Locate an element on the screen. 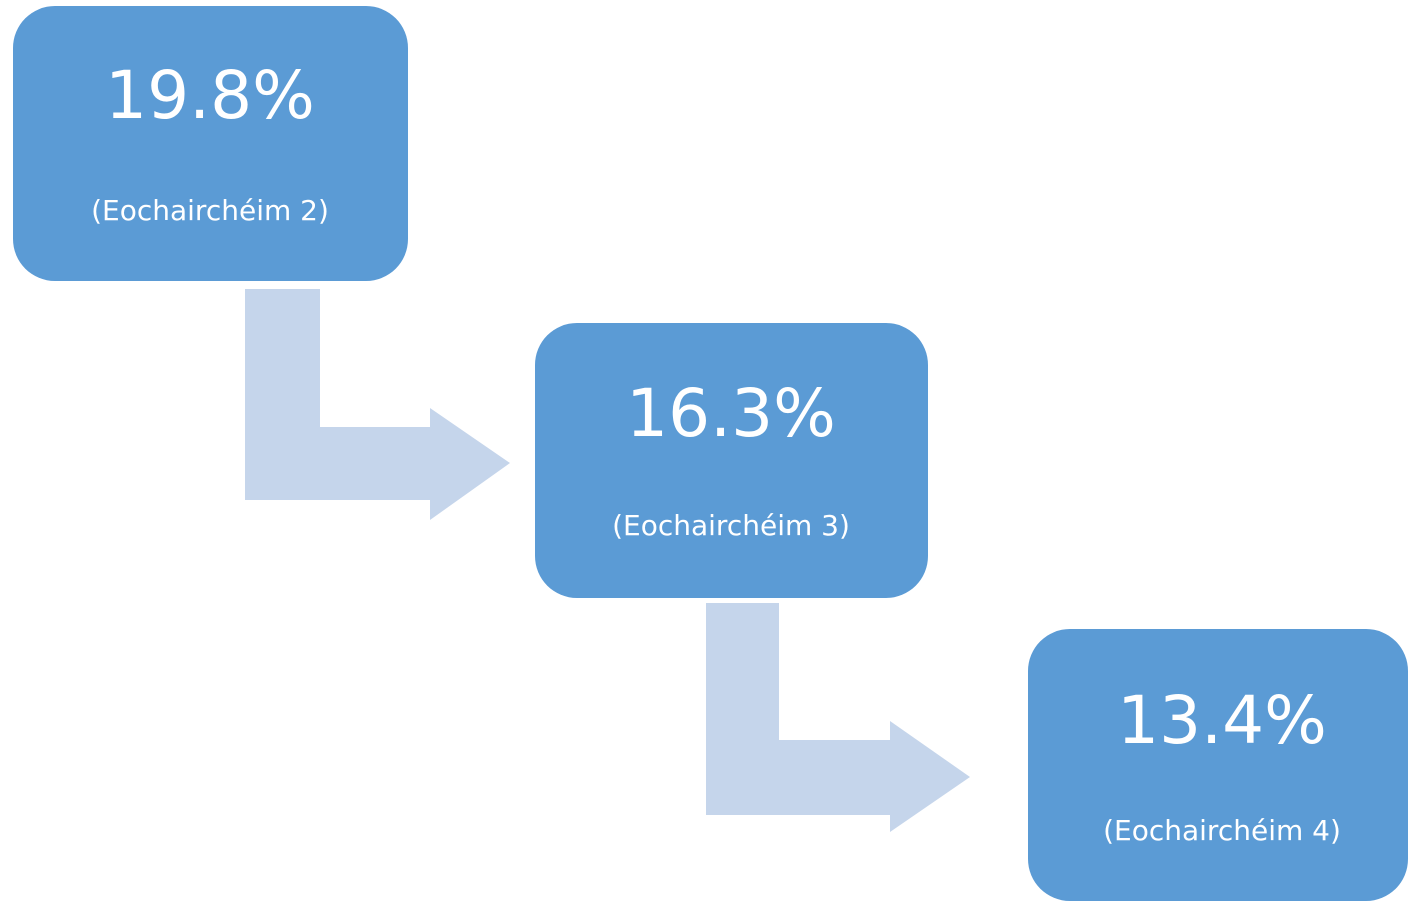 This screenshot has height=902, width=1409. node-value: 16.3% is located at coordinates (731, 413).